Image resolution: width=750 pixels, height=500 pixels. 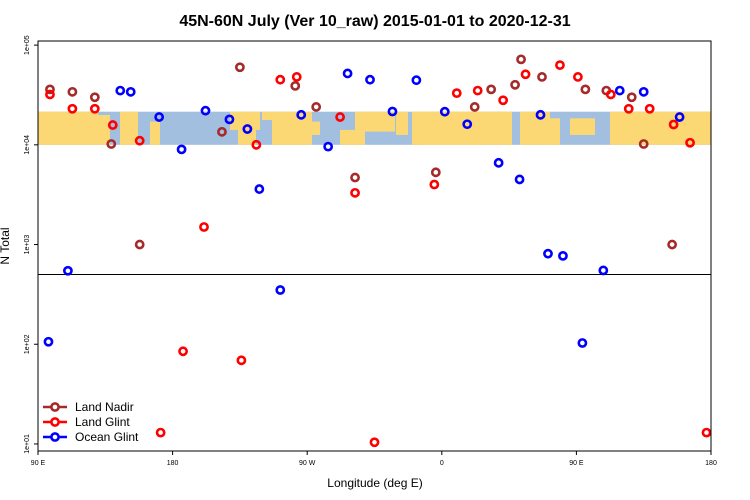 I want to click on legend-label: Ocean Glint, so click(x=107, y=437).